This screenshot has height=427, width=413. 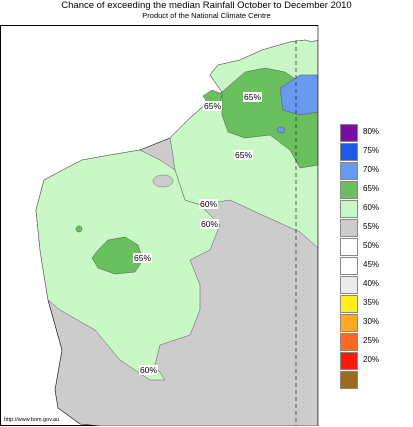 What do you see at coordinates (371, 340) in the screenshot?
I see `legend-label: 25%` at bounding box center [371, 340].